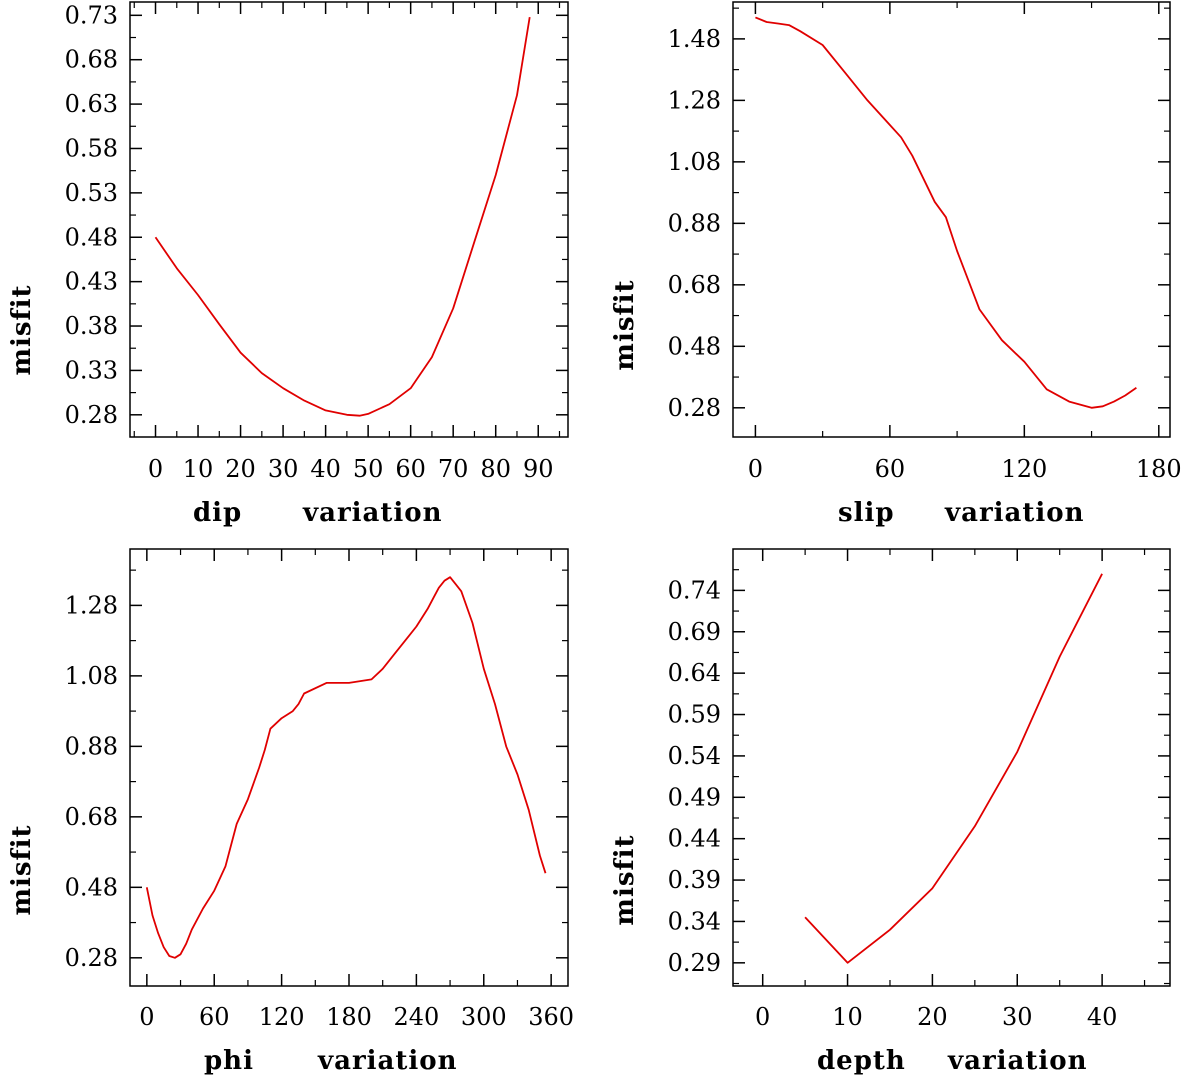  What do you see at coordinates (694, 797) in the screenshot?
I see `y-tick-label: 0.49` at bounding box center [694, 797].